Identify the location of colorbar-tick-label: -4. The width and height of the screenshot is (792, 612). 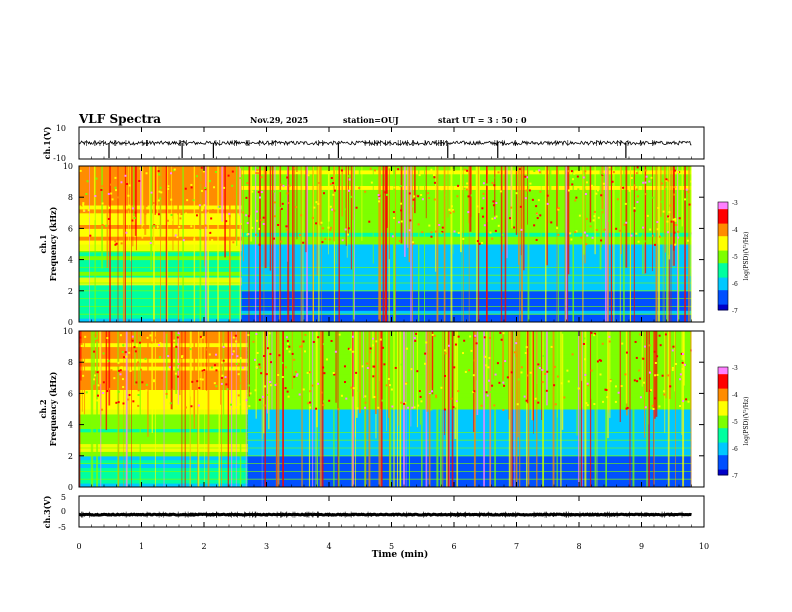
(735, 395).